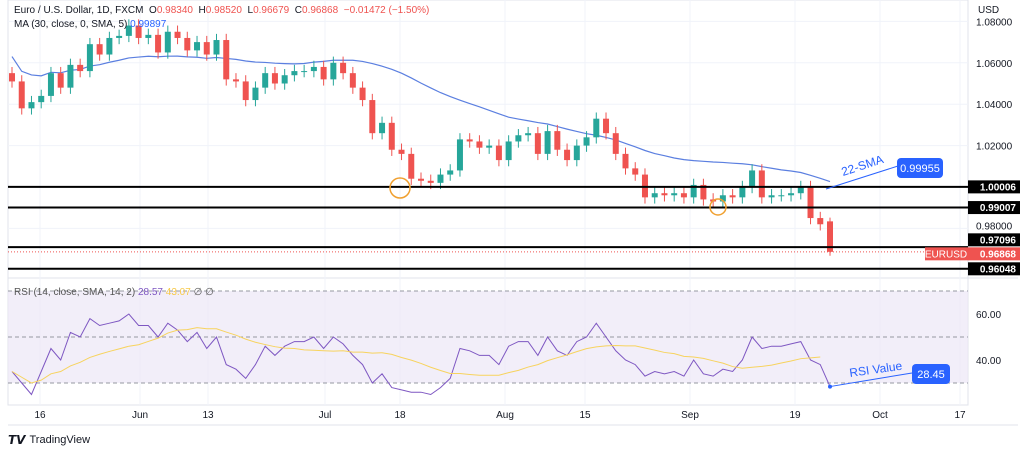 The image size is (1024, 455). I want to click on level-price-label: 1.00006, so click(998, 187).